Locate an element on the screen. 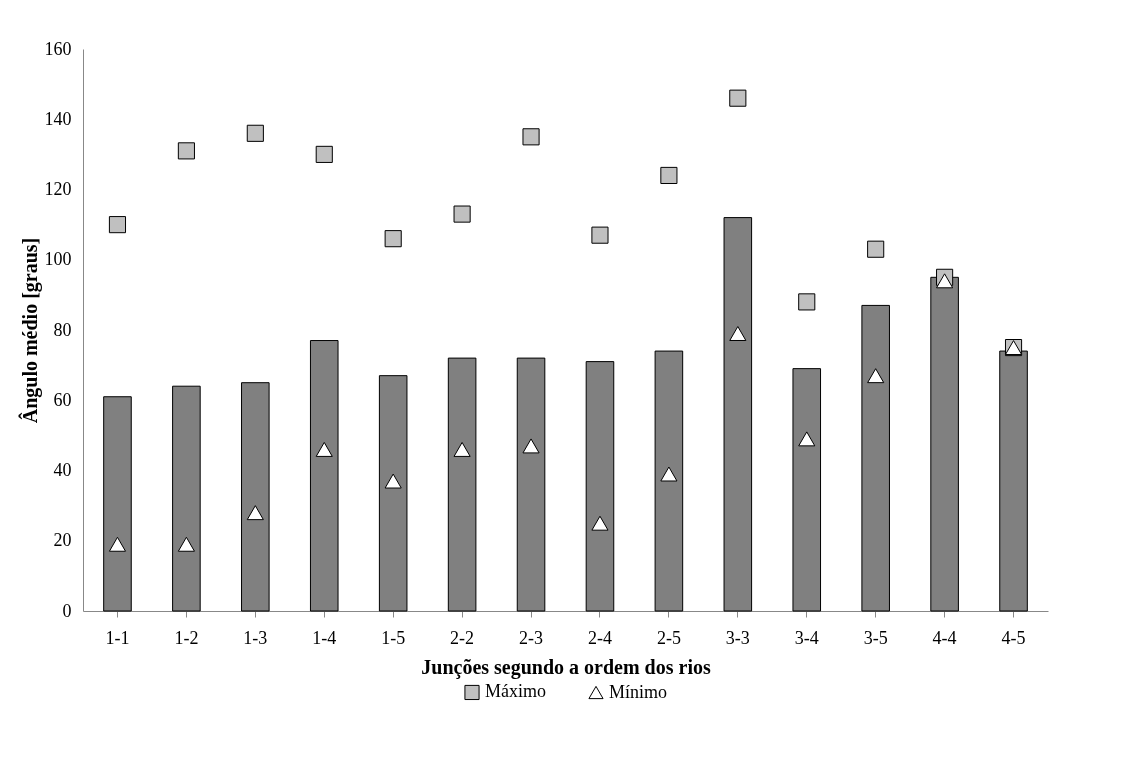  y-tick-label: 120 is located at coordinates (58, 189).